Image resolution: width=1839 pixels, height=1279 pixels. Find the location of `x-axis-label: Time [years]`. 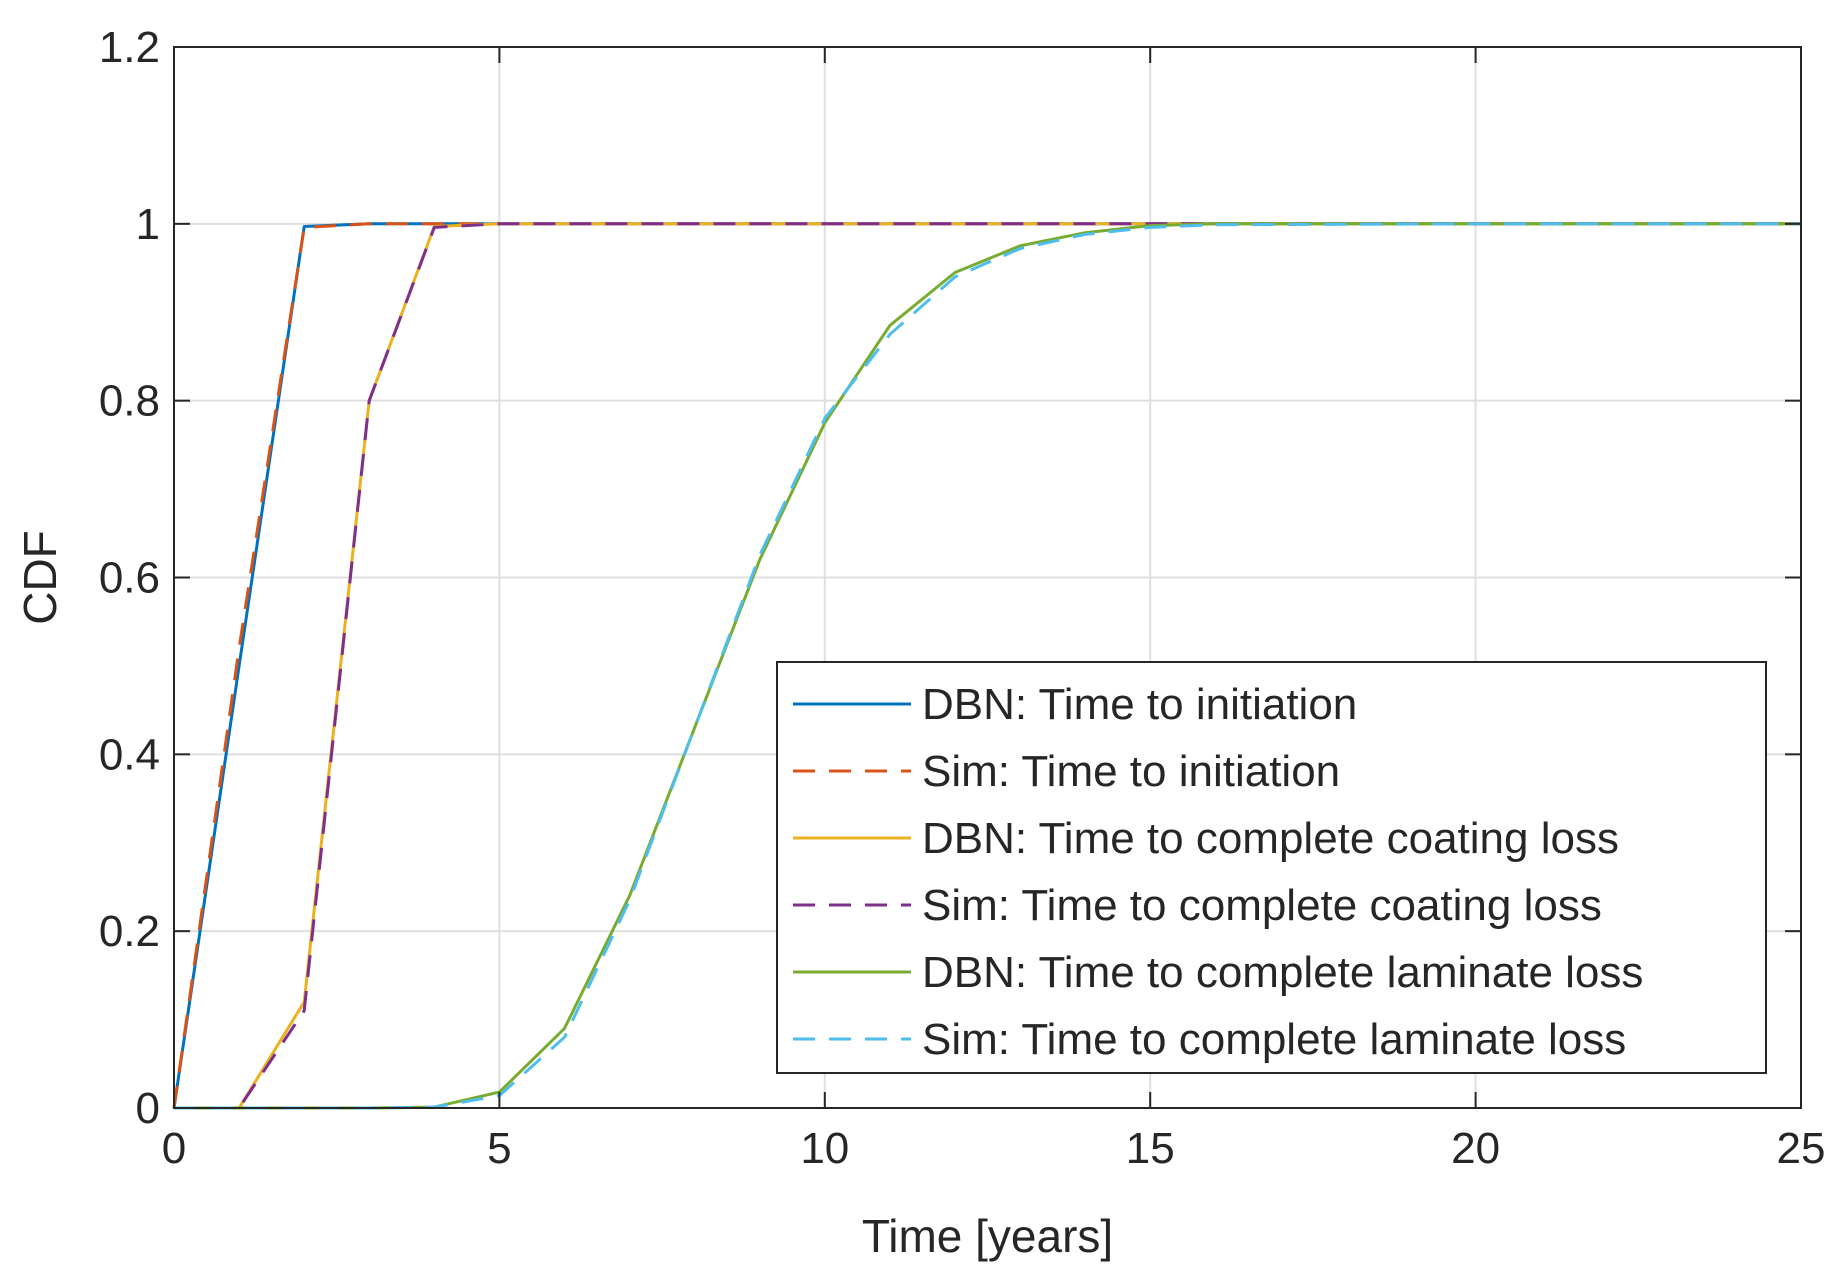

x-axis-label: Time [years] is located at coordinates (987, 1236).